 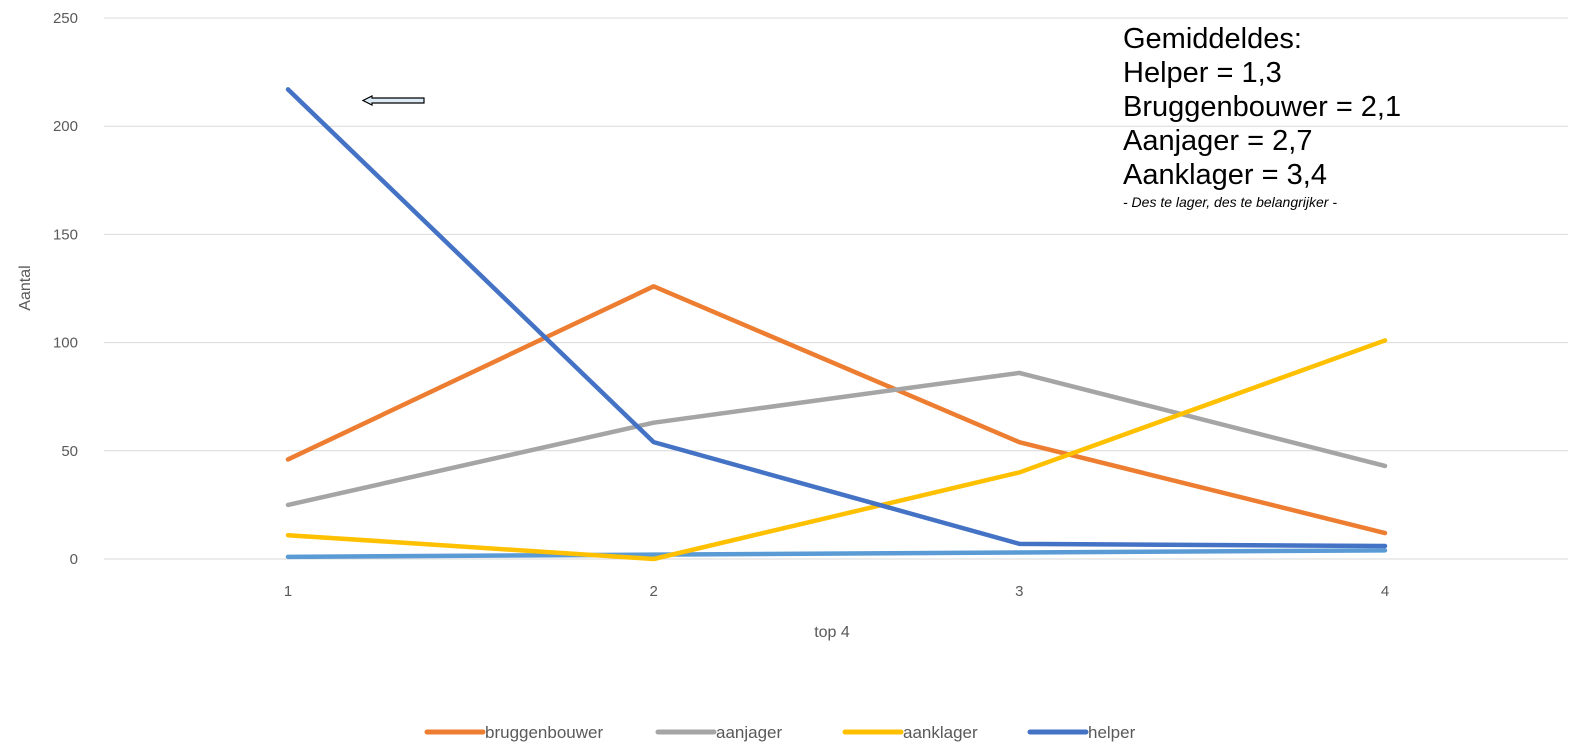 I want to click on legend: bruggenbouwer aanjager aanklager helper, so click(x=780, y=732).